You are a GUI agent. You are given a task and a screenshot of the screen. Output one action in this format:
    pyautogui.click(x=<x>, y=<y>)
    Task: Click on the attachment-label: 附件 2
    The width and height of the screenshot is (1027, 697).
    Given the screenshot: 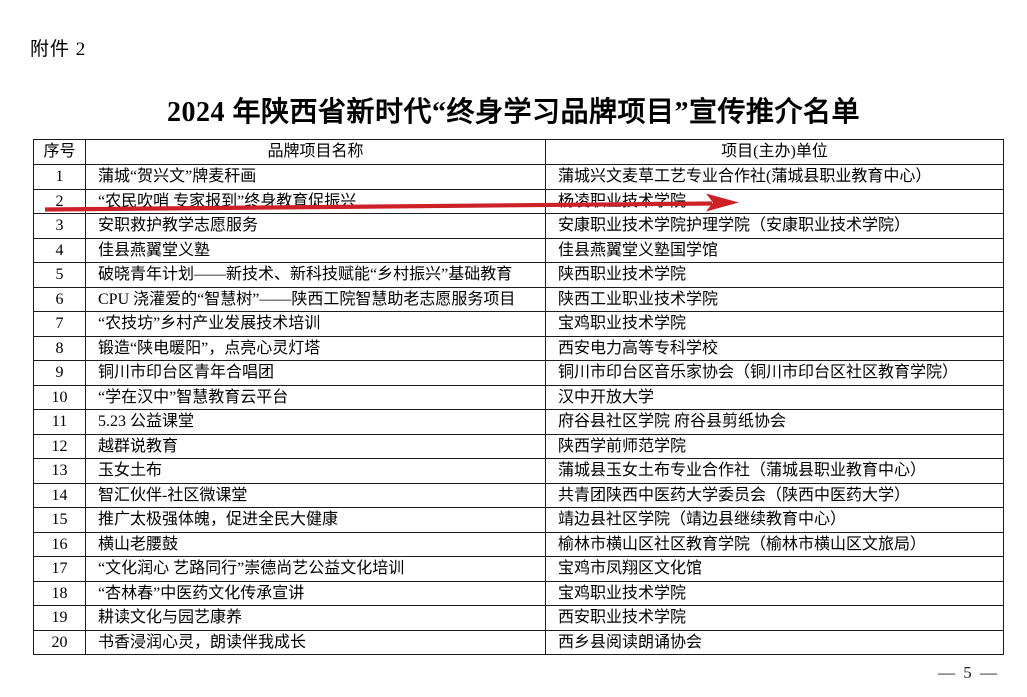 What is the action you would take?
    pyautogui.click(x=58, y=49)
    